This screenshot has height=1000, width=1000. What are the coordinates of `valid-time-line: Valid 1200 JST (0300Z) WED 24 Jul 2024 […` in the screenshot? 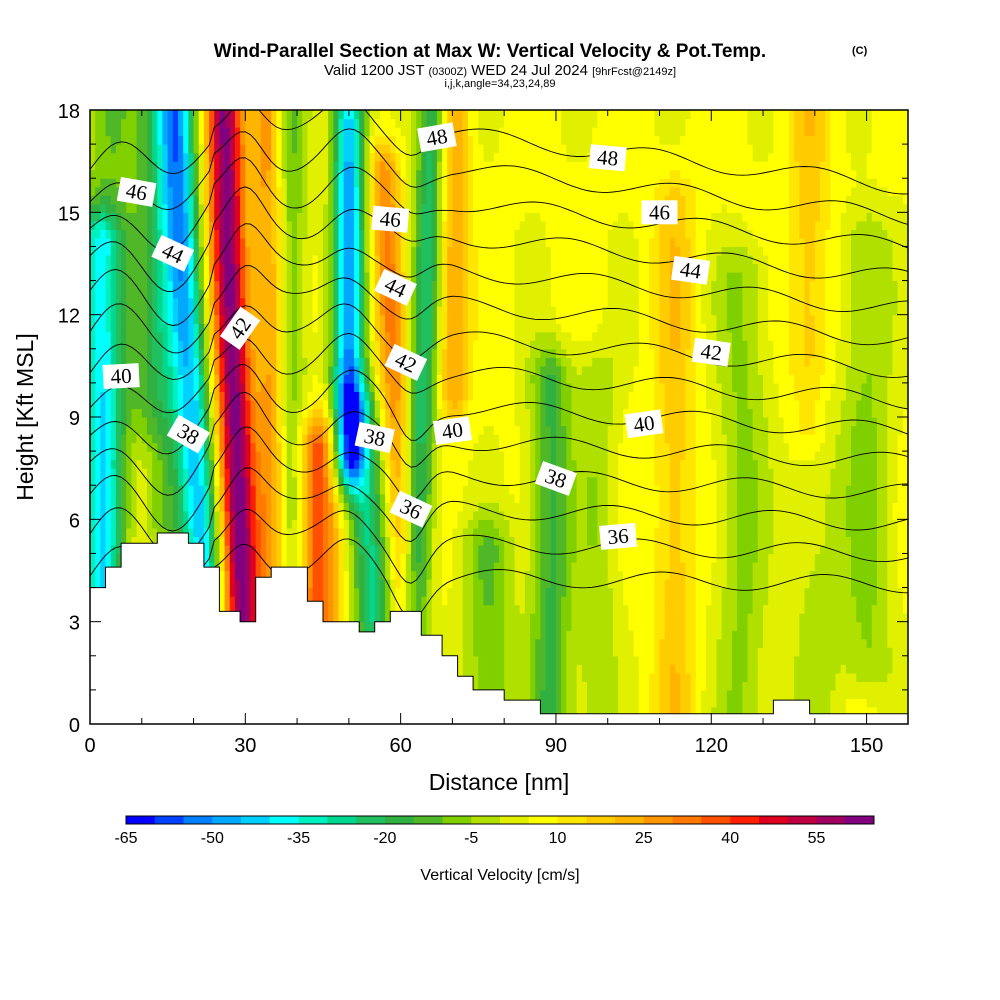 It's located at (500, 70).